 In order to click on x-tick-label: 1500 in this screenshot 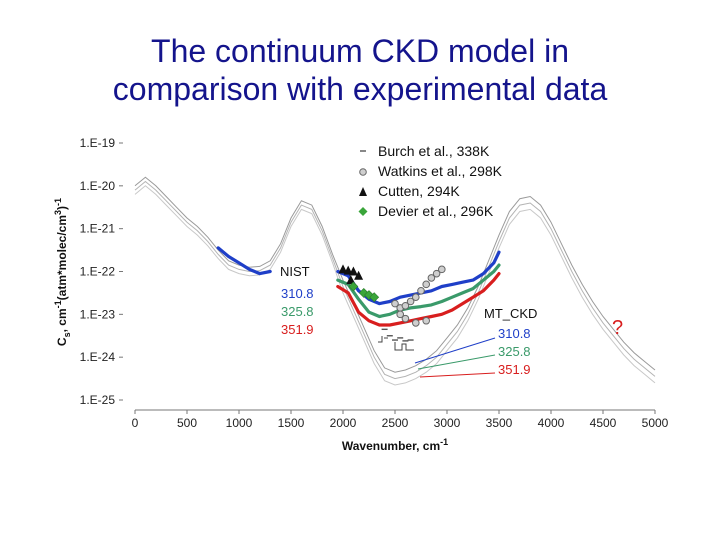, I will do `click(291, 423)`.